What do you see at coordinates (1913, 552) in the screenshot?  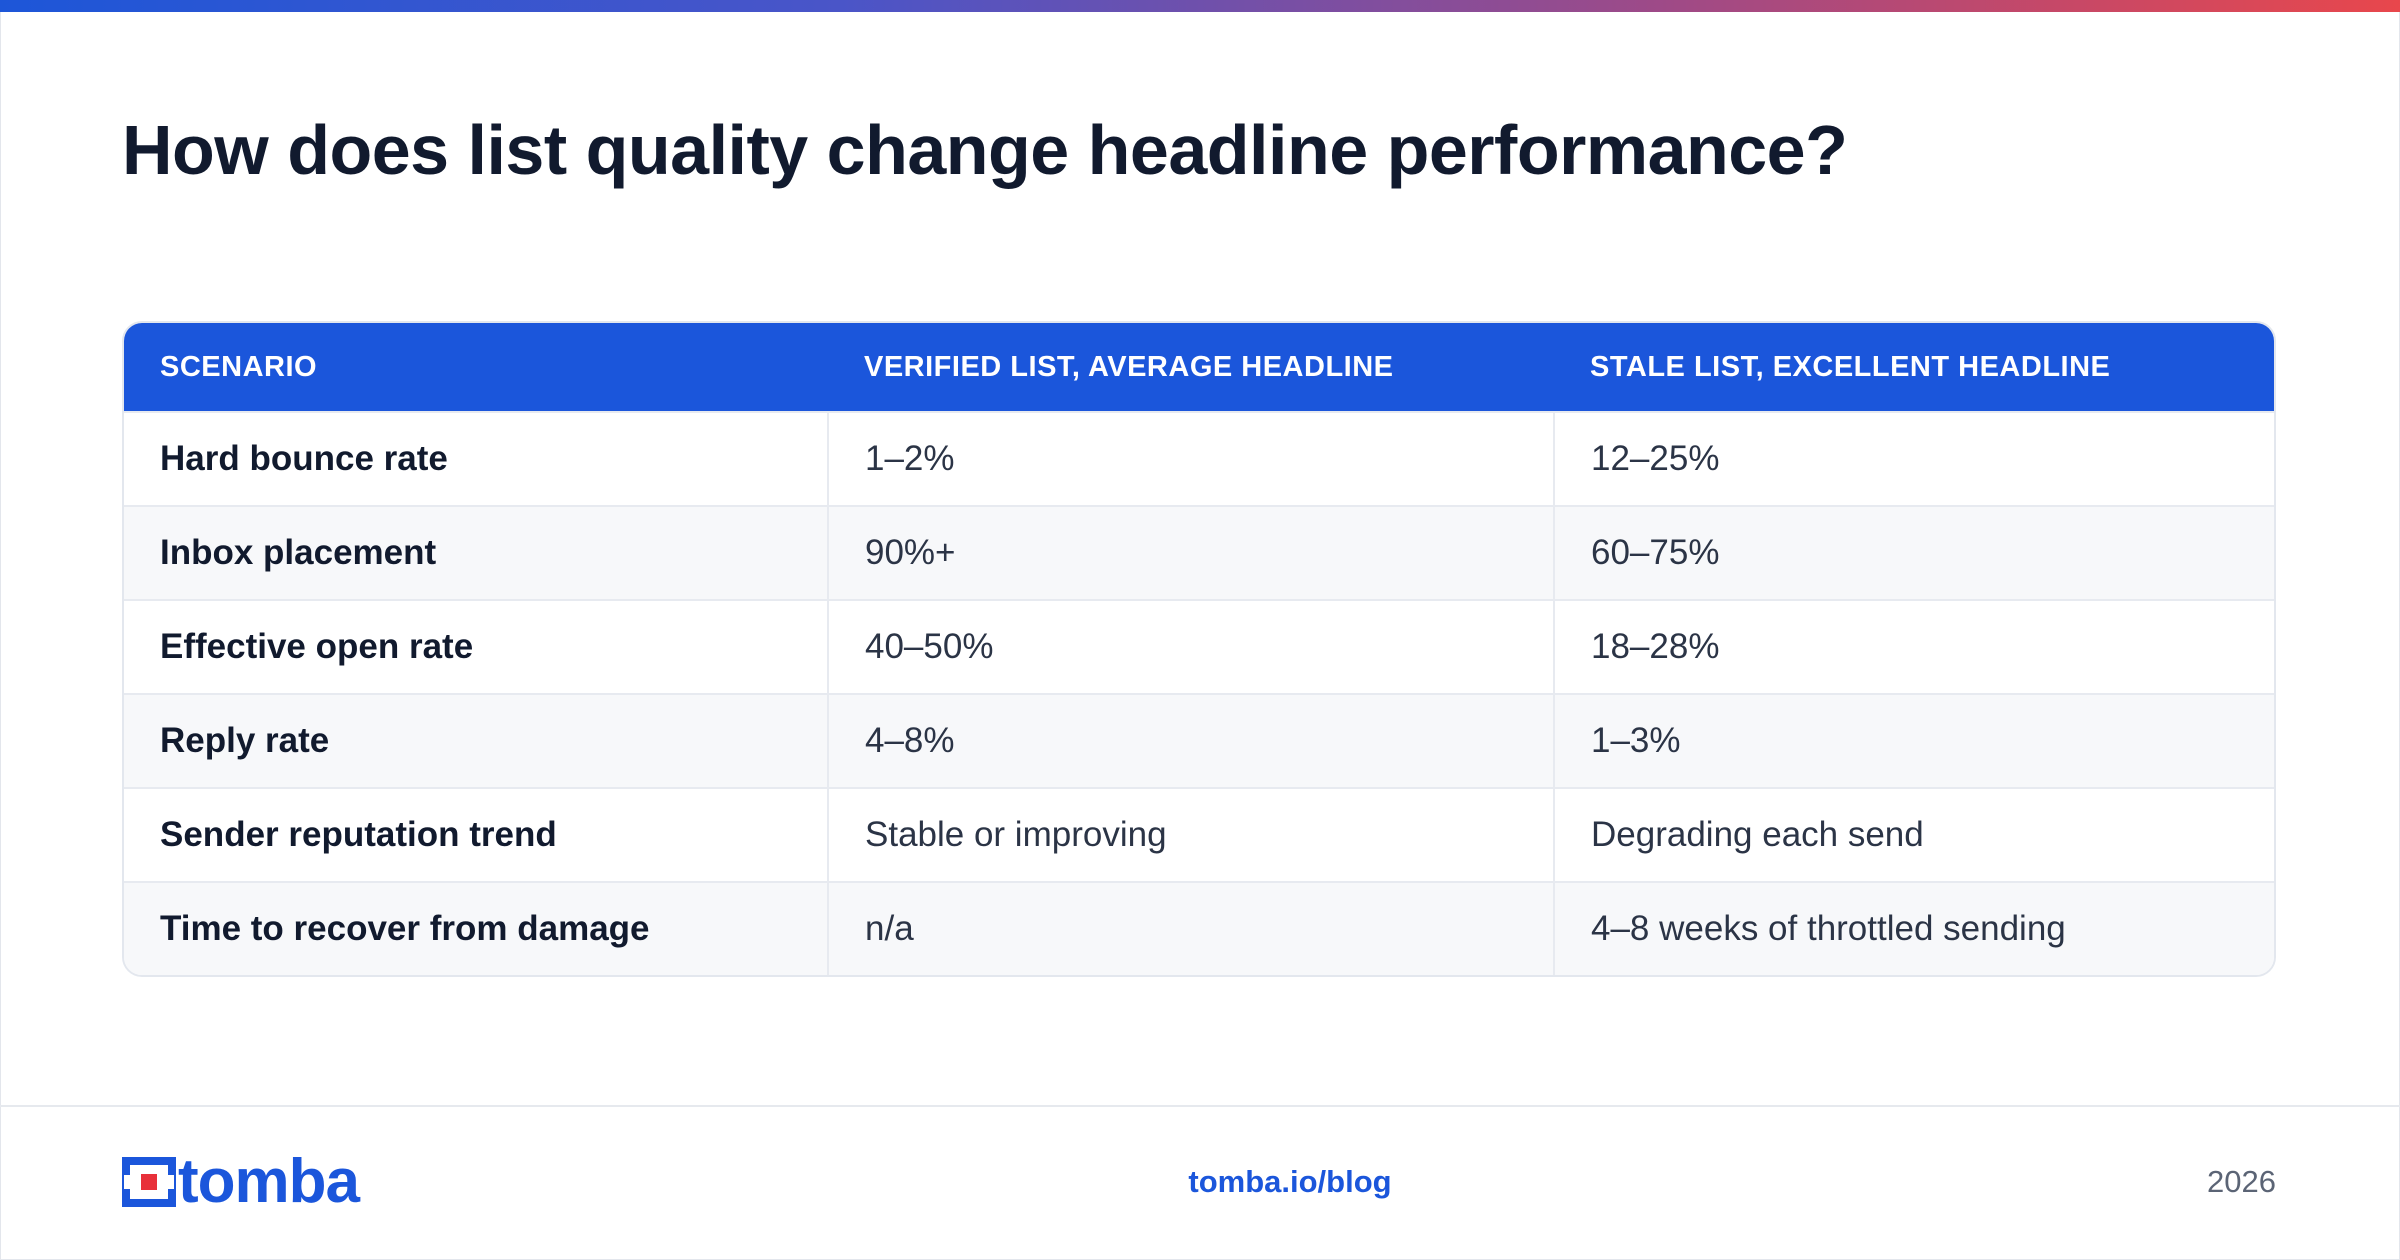 I see `stale-value: 60–75%` at bounding box center [1913, 552].